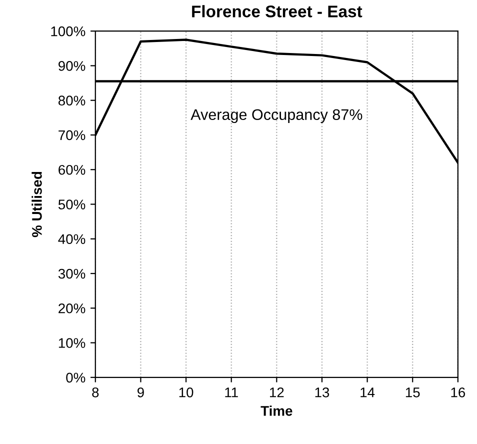 The height and width of the screenshot is (444, 477). I want to click on chart-title: Florence Street - East, so click(277, 11).